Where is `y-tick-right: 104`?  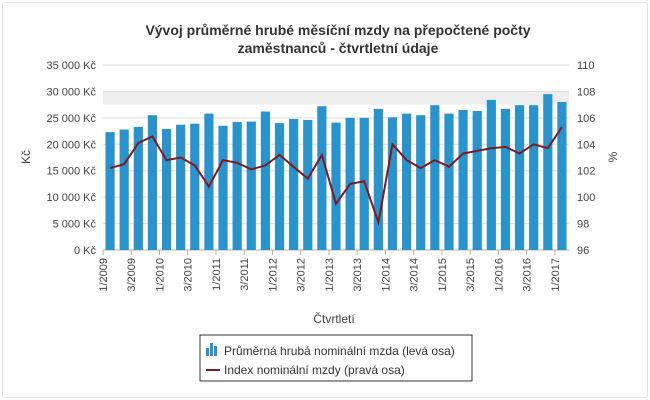
y-tick-right: 104 is located at coordinates (586, 145).